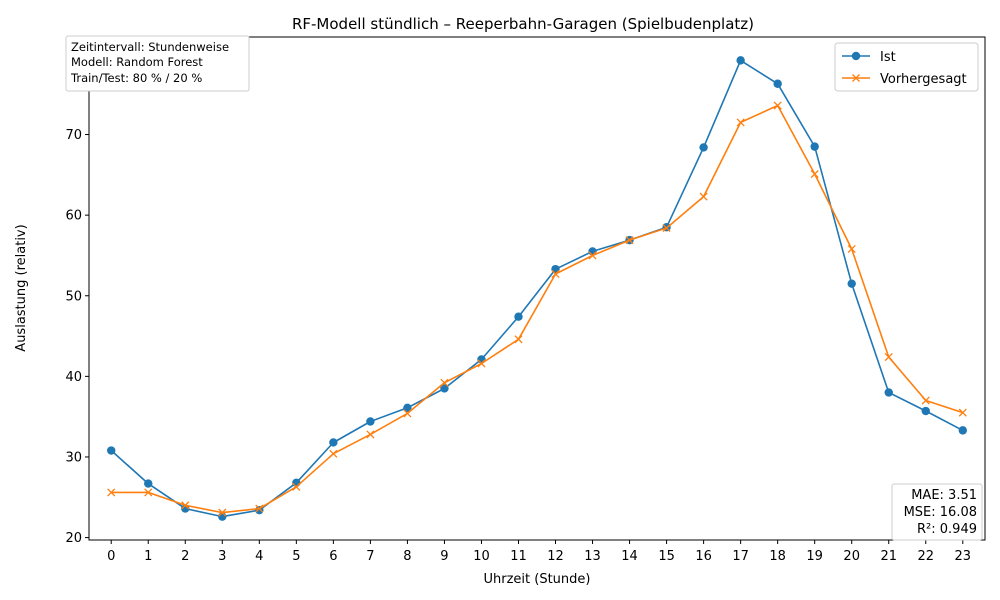 The width and height of the screenshot is (1000, 600). What do you see at coordinates (148, 556) in the screenshot?
I see `x-tick-label: 1` at bounding box center [148, 556].